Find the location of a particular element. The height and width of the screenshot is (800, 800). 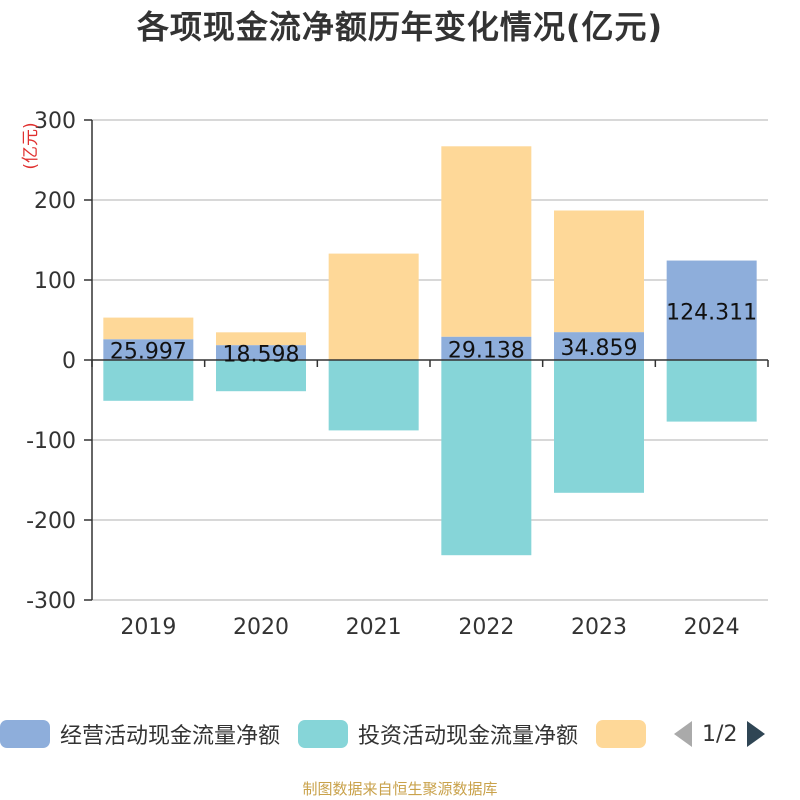

y-tick-label: -200 is located at coordinates (51, 521).